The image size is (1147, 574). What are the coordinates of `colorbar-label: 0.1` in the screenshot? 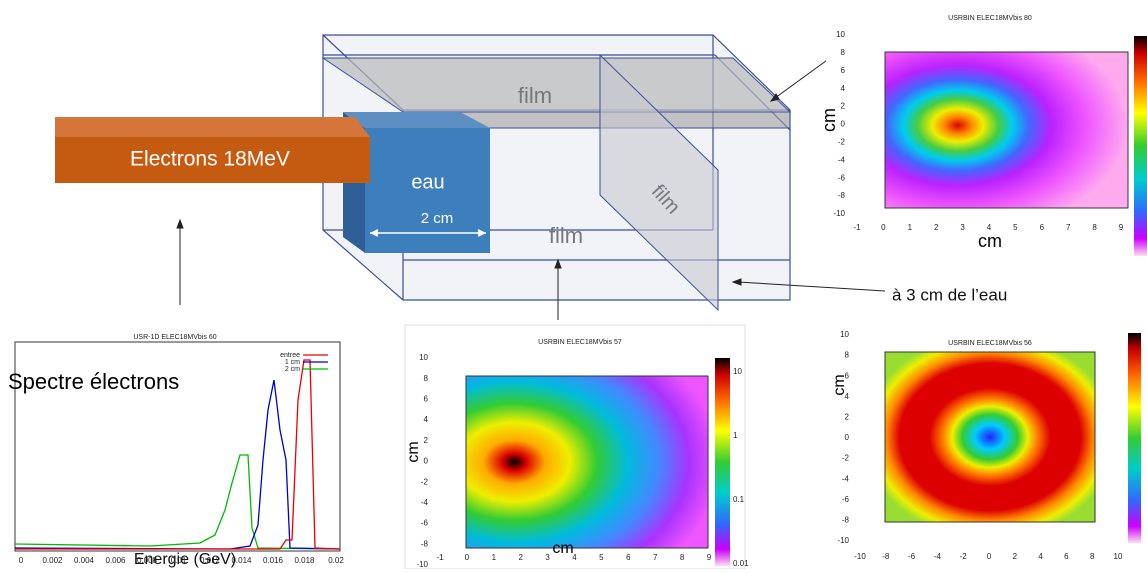 It's located at (739, 499).